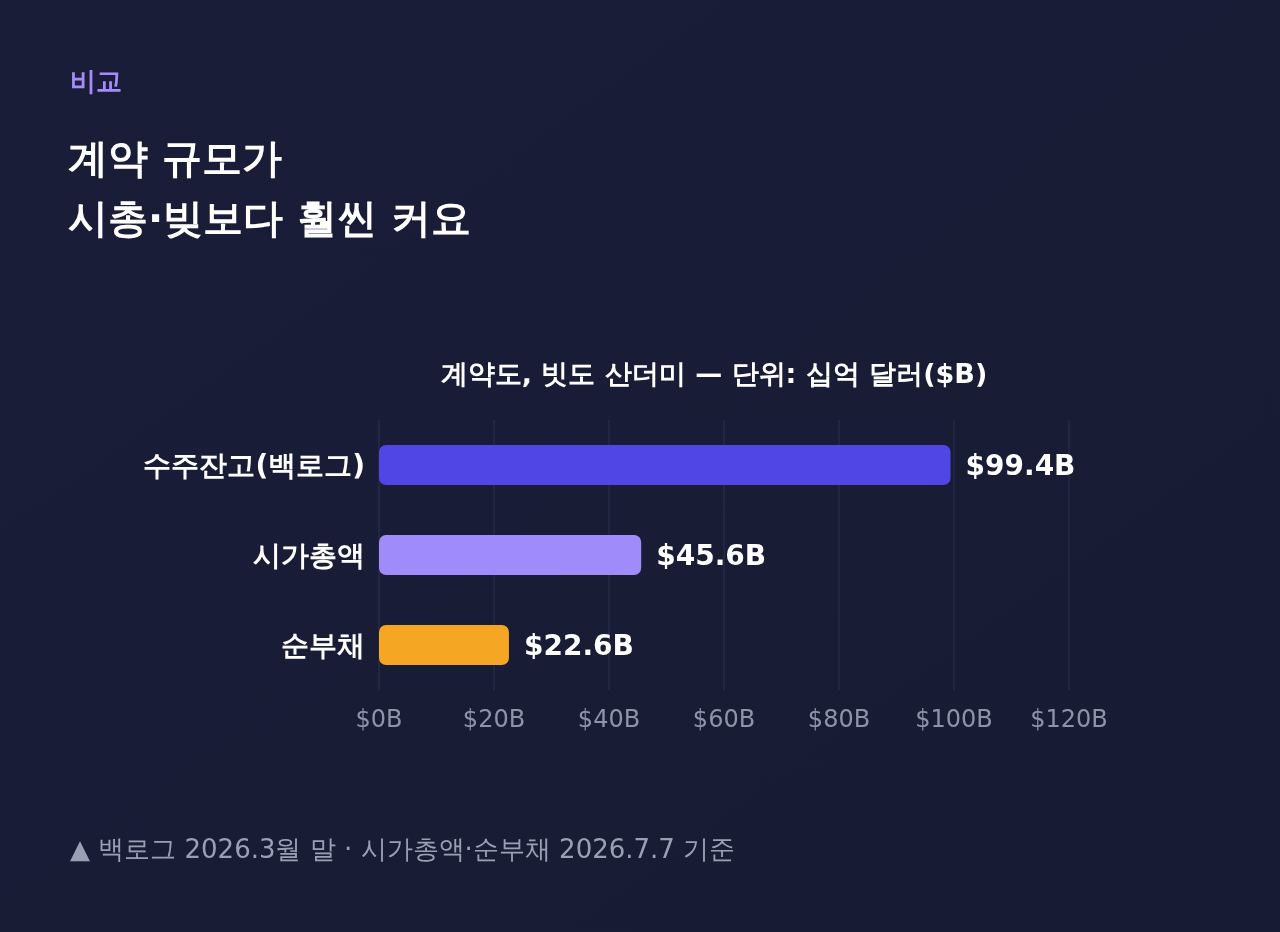  Describe the element at coordinates (609, 719) in the screenshot. I see `x-tick-label: $40B` at that location.